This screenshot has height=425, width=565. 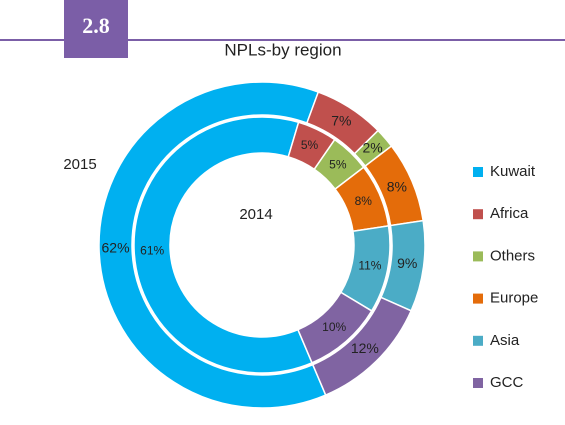 I want to click on legend-label: Kuwait, so click(x=513, y=171).